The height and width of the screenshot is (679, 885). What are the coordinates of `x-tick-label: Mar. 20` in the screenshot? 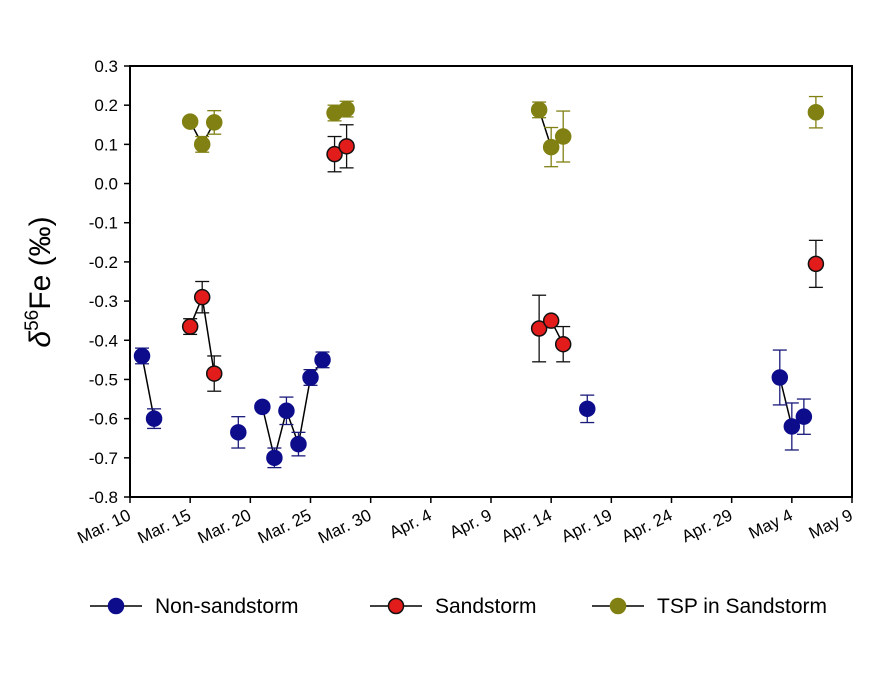 It's located at (224, 527).